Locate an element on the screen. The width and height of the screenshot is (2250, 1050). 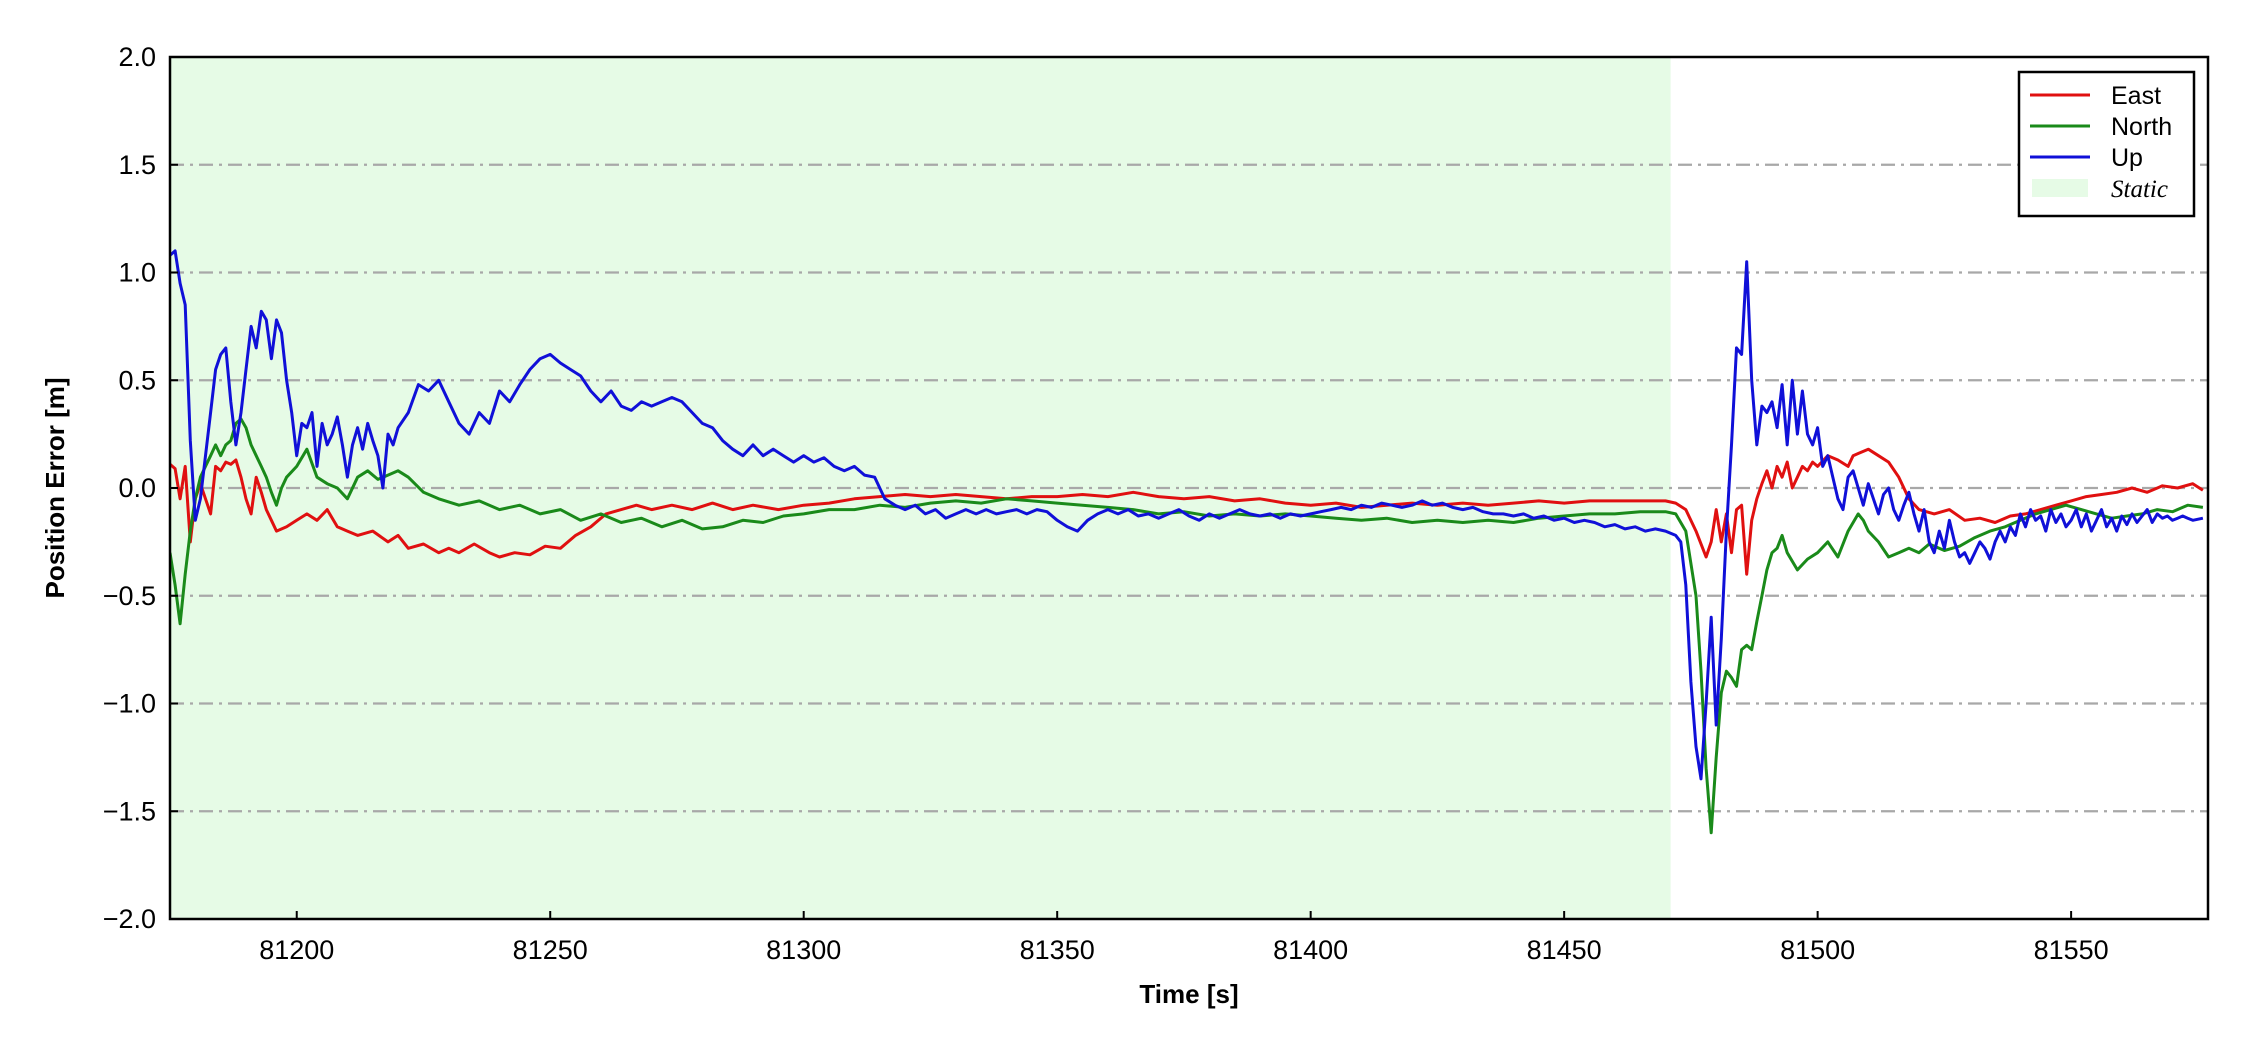
series-line-east is located at coordinates (1187, 511).